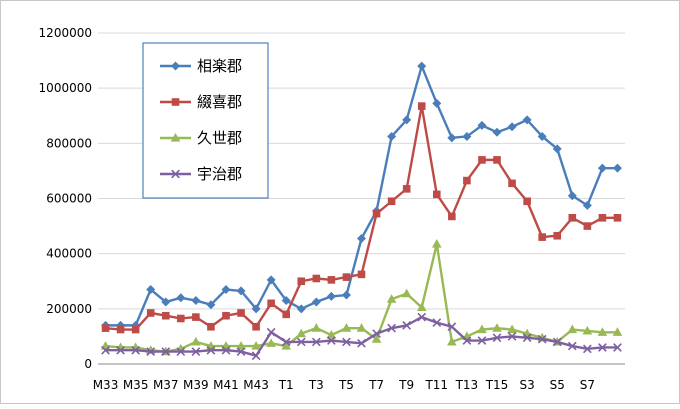  I want to click on x-tick-label: M39, so click(196, 385).